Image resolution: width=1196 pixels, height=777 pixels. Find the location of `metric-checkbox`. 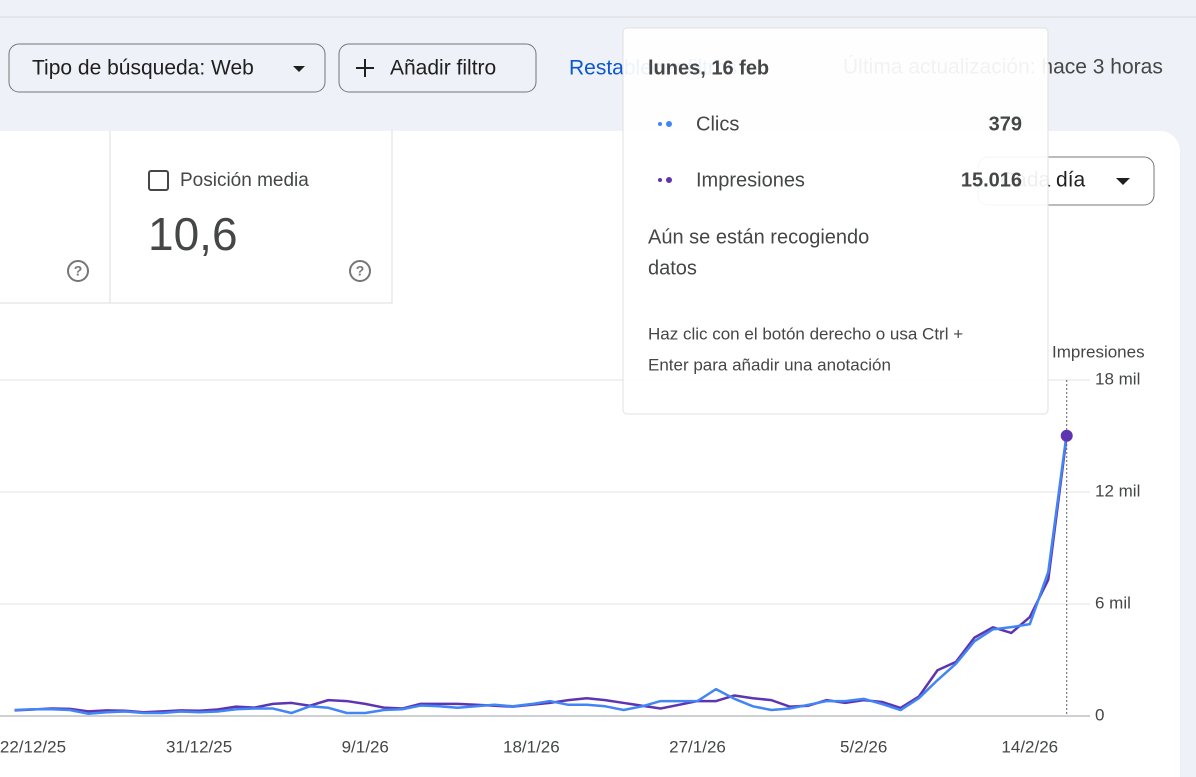

metric-checkbox is located at coordinates (158, 180).